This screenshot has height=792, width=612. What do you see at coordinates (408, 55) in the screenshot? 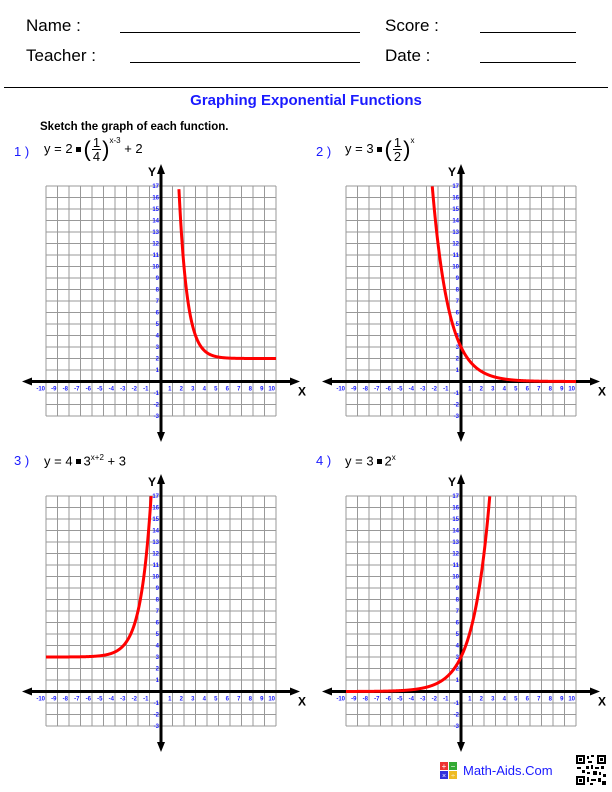
I see `date-label: Date :` at bounding box center [408, 55].